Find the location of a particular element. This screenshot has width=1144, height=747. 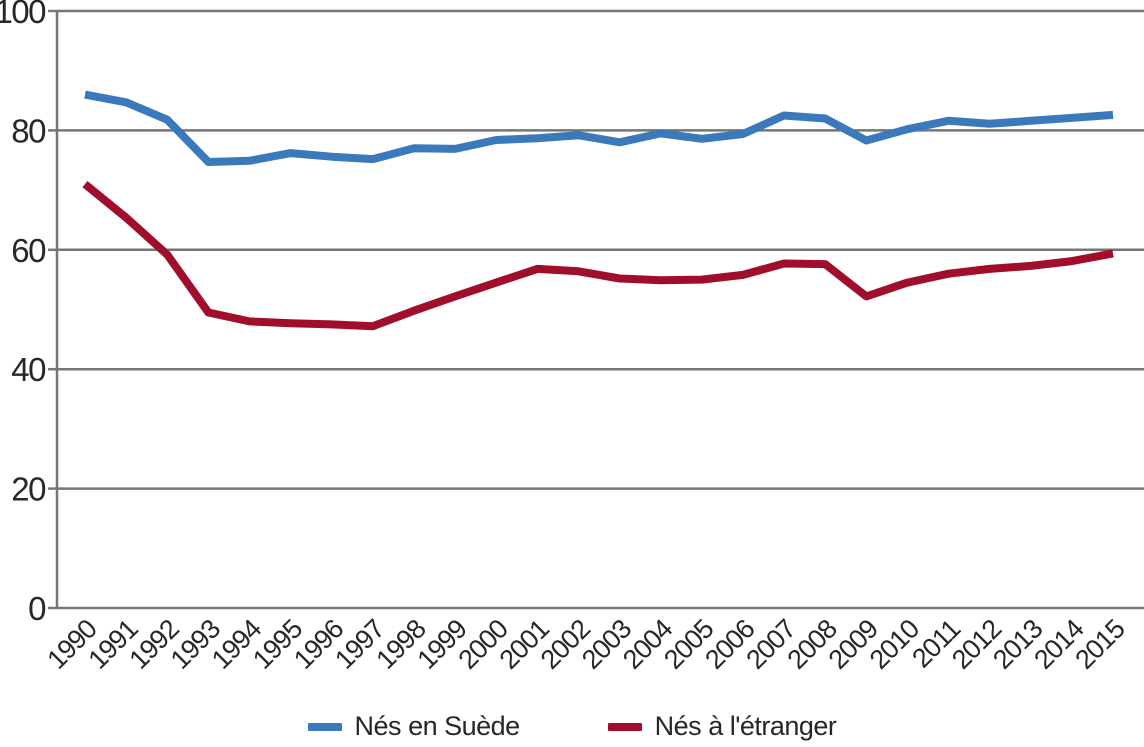

svg-text: 2015 is located at coordinates (1099, 644).